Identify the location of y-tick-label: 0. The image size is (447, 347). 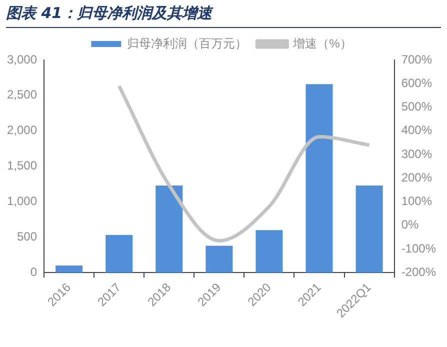
(34, 271).